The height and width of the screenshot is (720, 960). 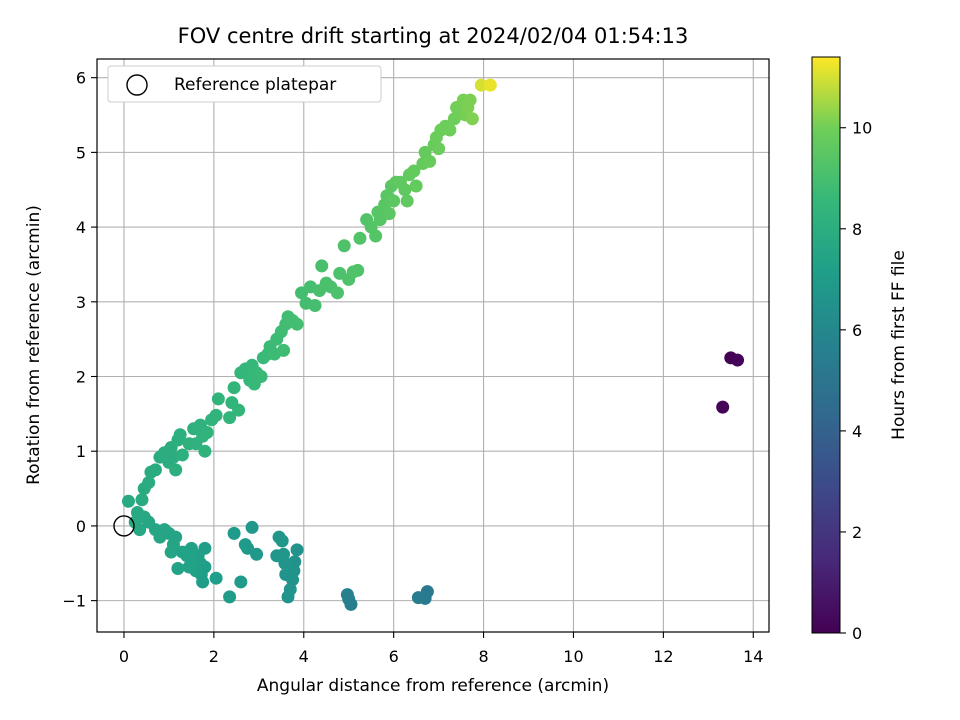 I want to click on legend-box, so click(x=244, y=84).